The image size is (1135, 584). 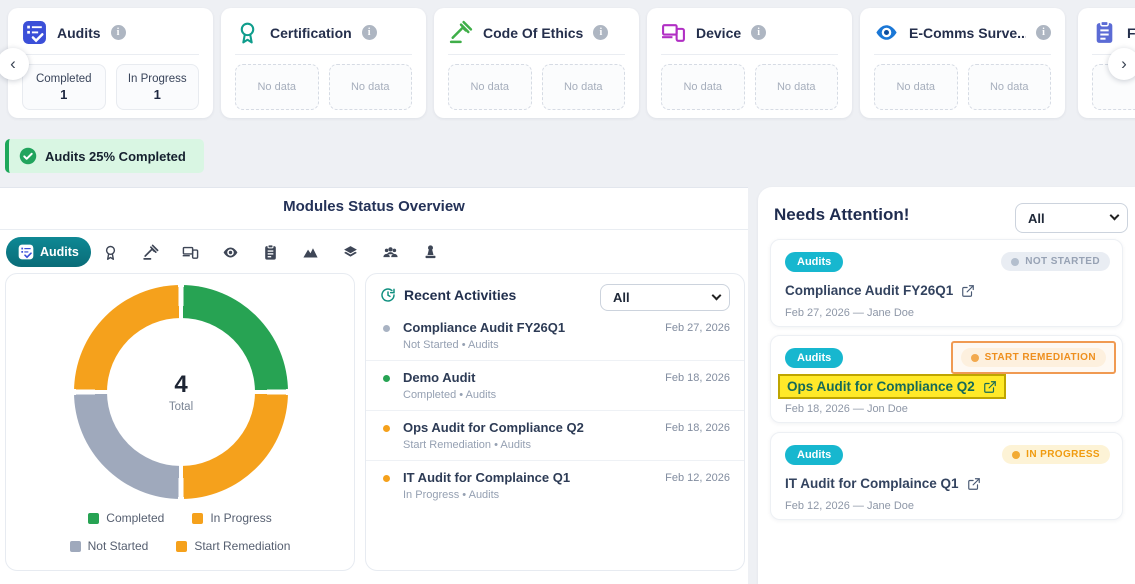 I want to click on status-badge-start-remediation: START REMEDIATION, so click(x=1033, y=357).